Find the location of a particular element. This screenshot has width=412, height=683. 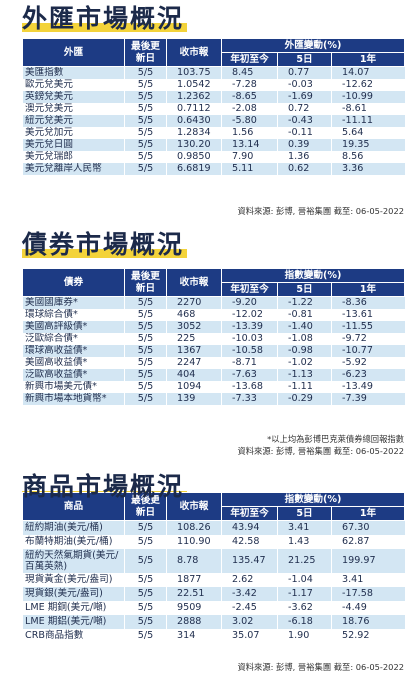

table-row: 美國高收益債* 5/5 2247 -8.71 -1.02 -5.92 is located at coordinates (213, 363).